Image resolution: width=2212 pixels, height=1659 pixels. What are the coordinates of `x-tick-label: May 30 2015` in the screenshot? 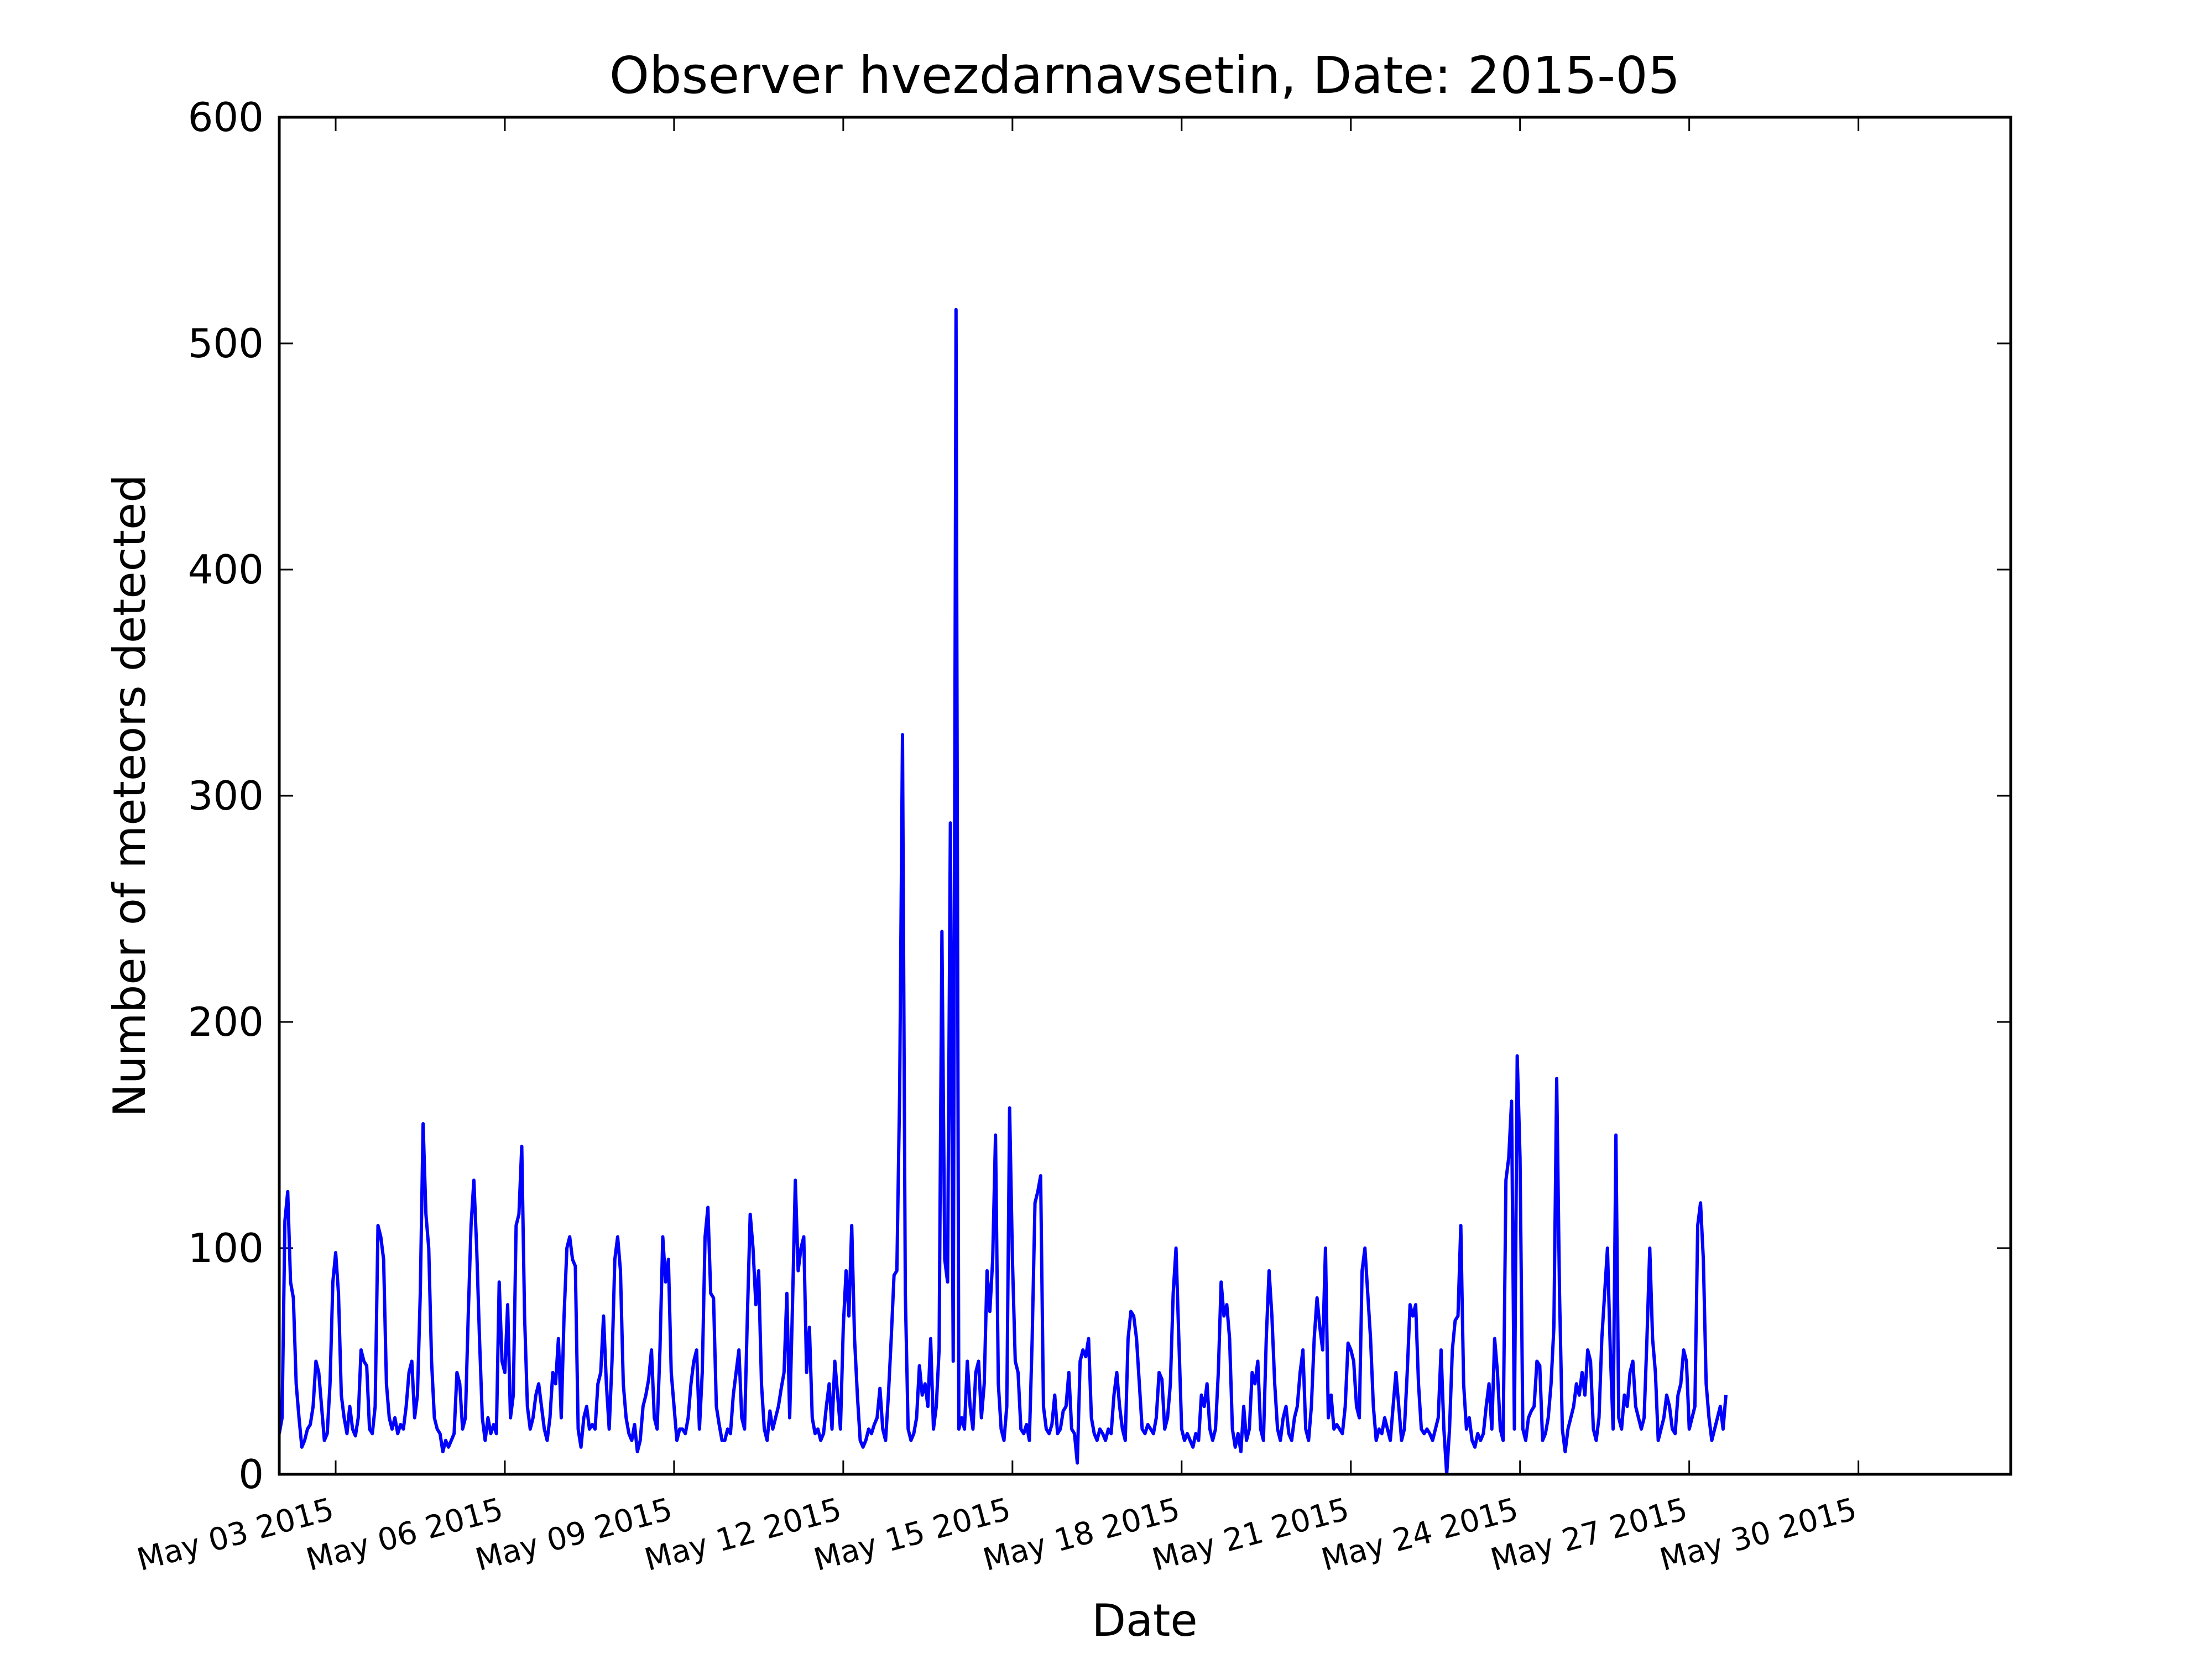 It's located at (1759, 1535).